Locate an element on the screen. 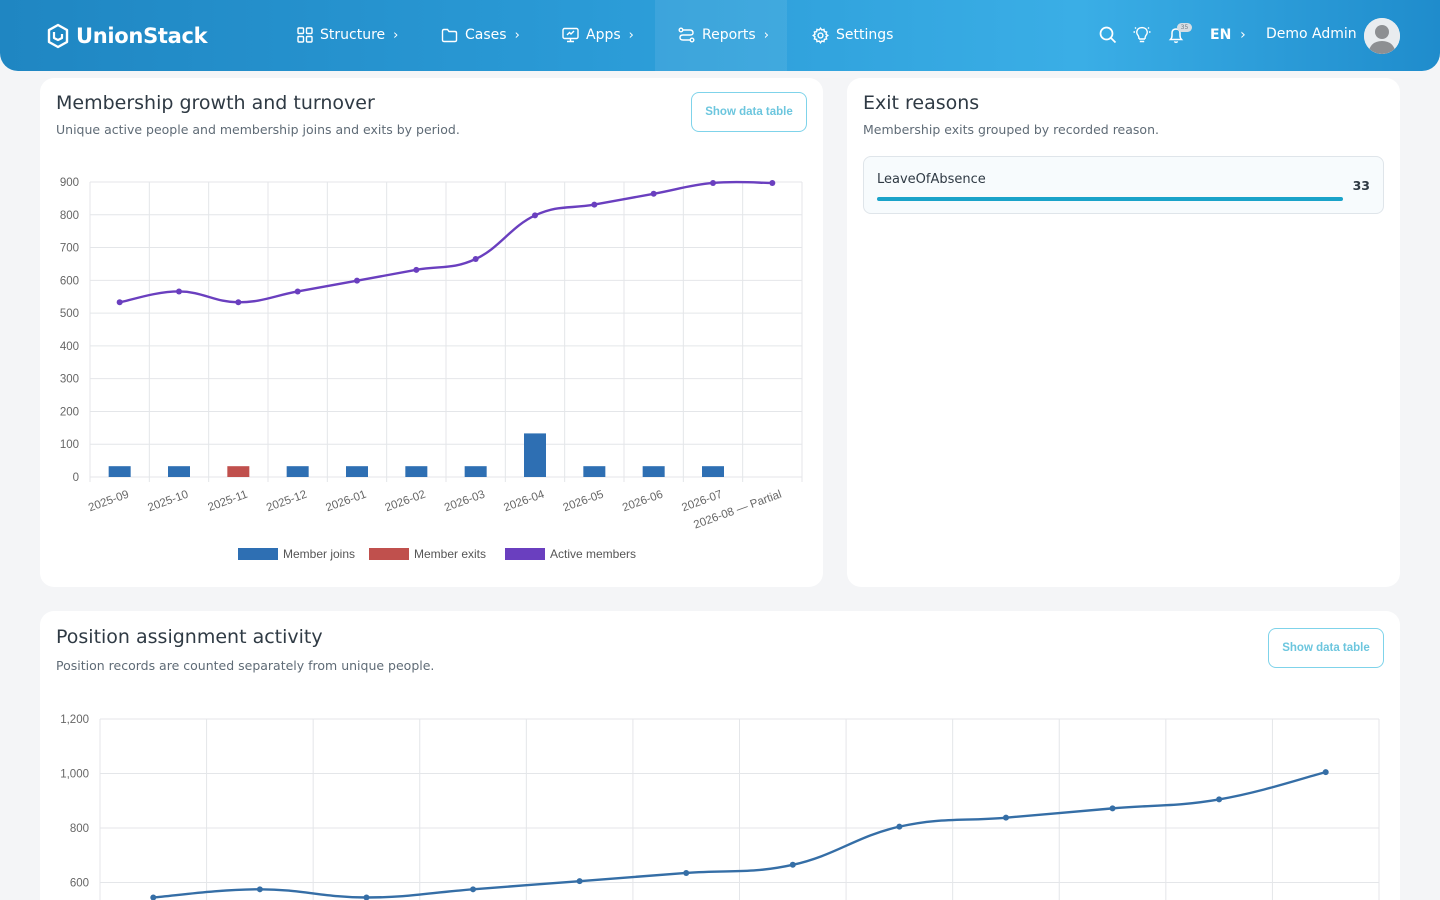 This screenshot has height=900, width=1440. folder-icon is located at coordinates (449, 35).